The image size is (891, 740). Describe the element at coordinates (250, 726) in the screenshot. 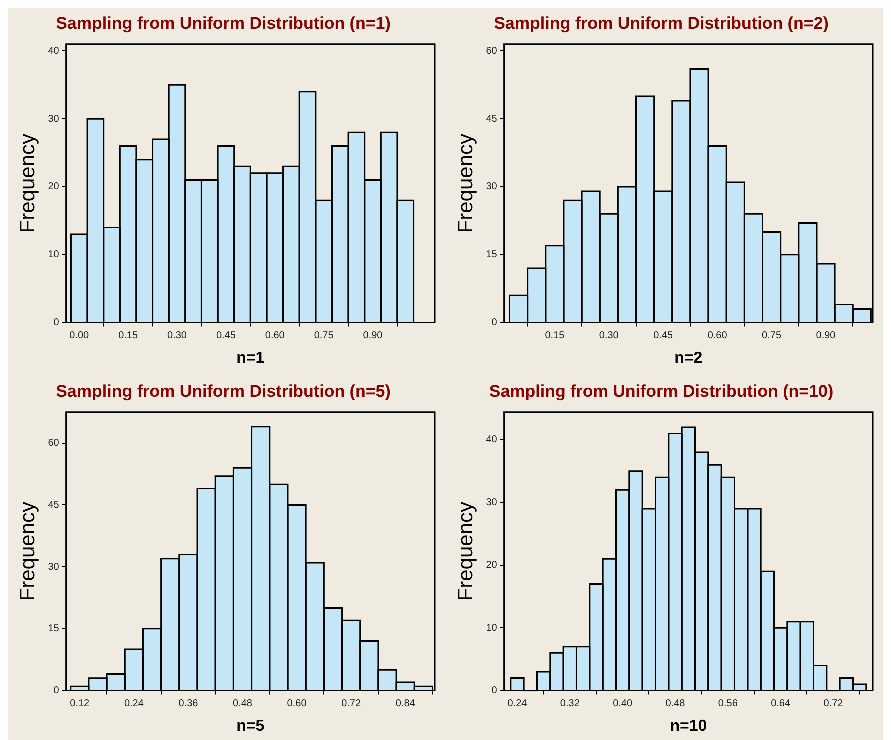

I see `x-axis-title: n=5` at that location.